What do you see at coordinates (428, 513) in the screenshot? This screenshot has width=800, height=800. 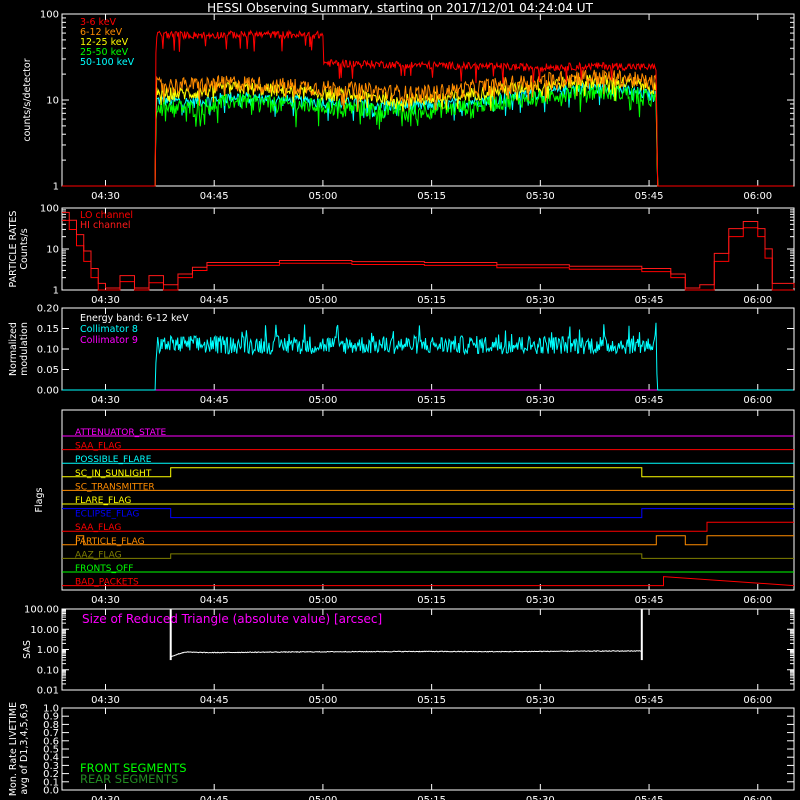 I see `flag-line-eclipse-flag` at bounding box center [428, 513].